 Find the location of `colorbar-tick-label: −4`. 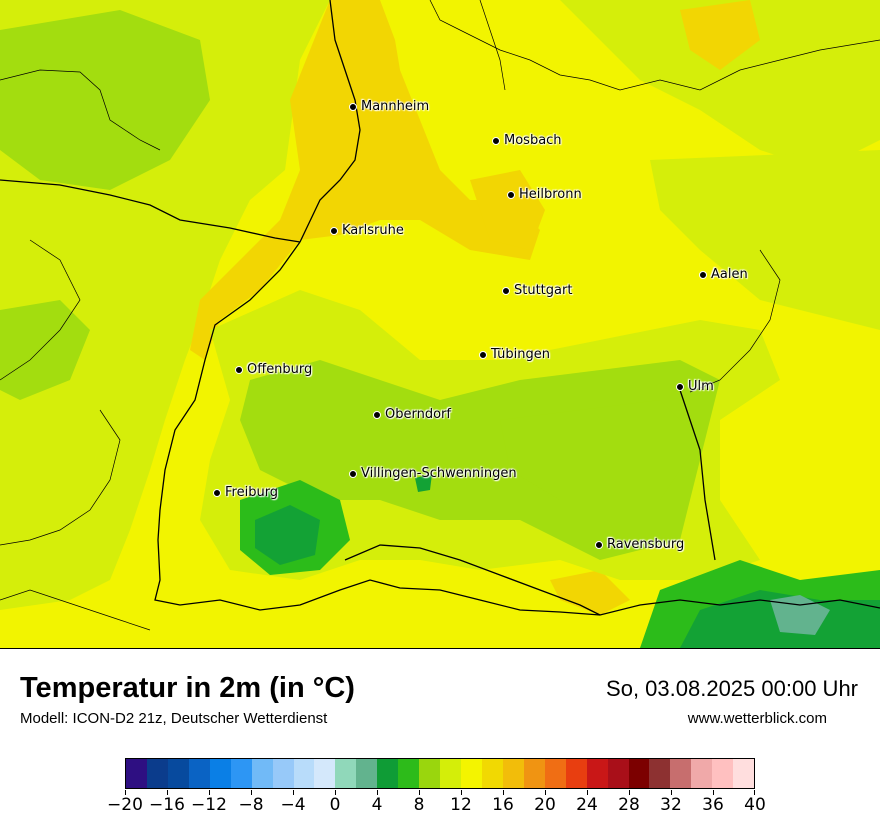

colorbar-tick-label: −4 is located at coordinates (293, 805).